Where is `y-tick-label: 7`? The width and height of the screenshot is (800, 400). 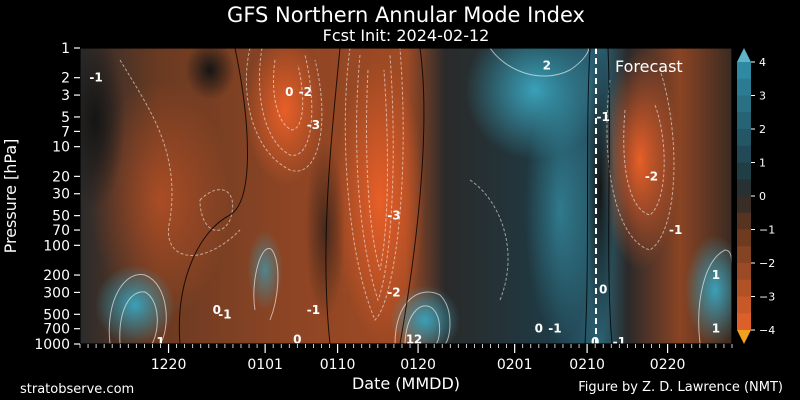
y-tick-label: 7 is located at coordinates (65, 132).